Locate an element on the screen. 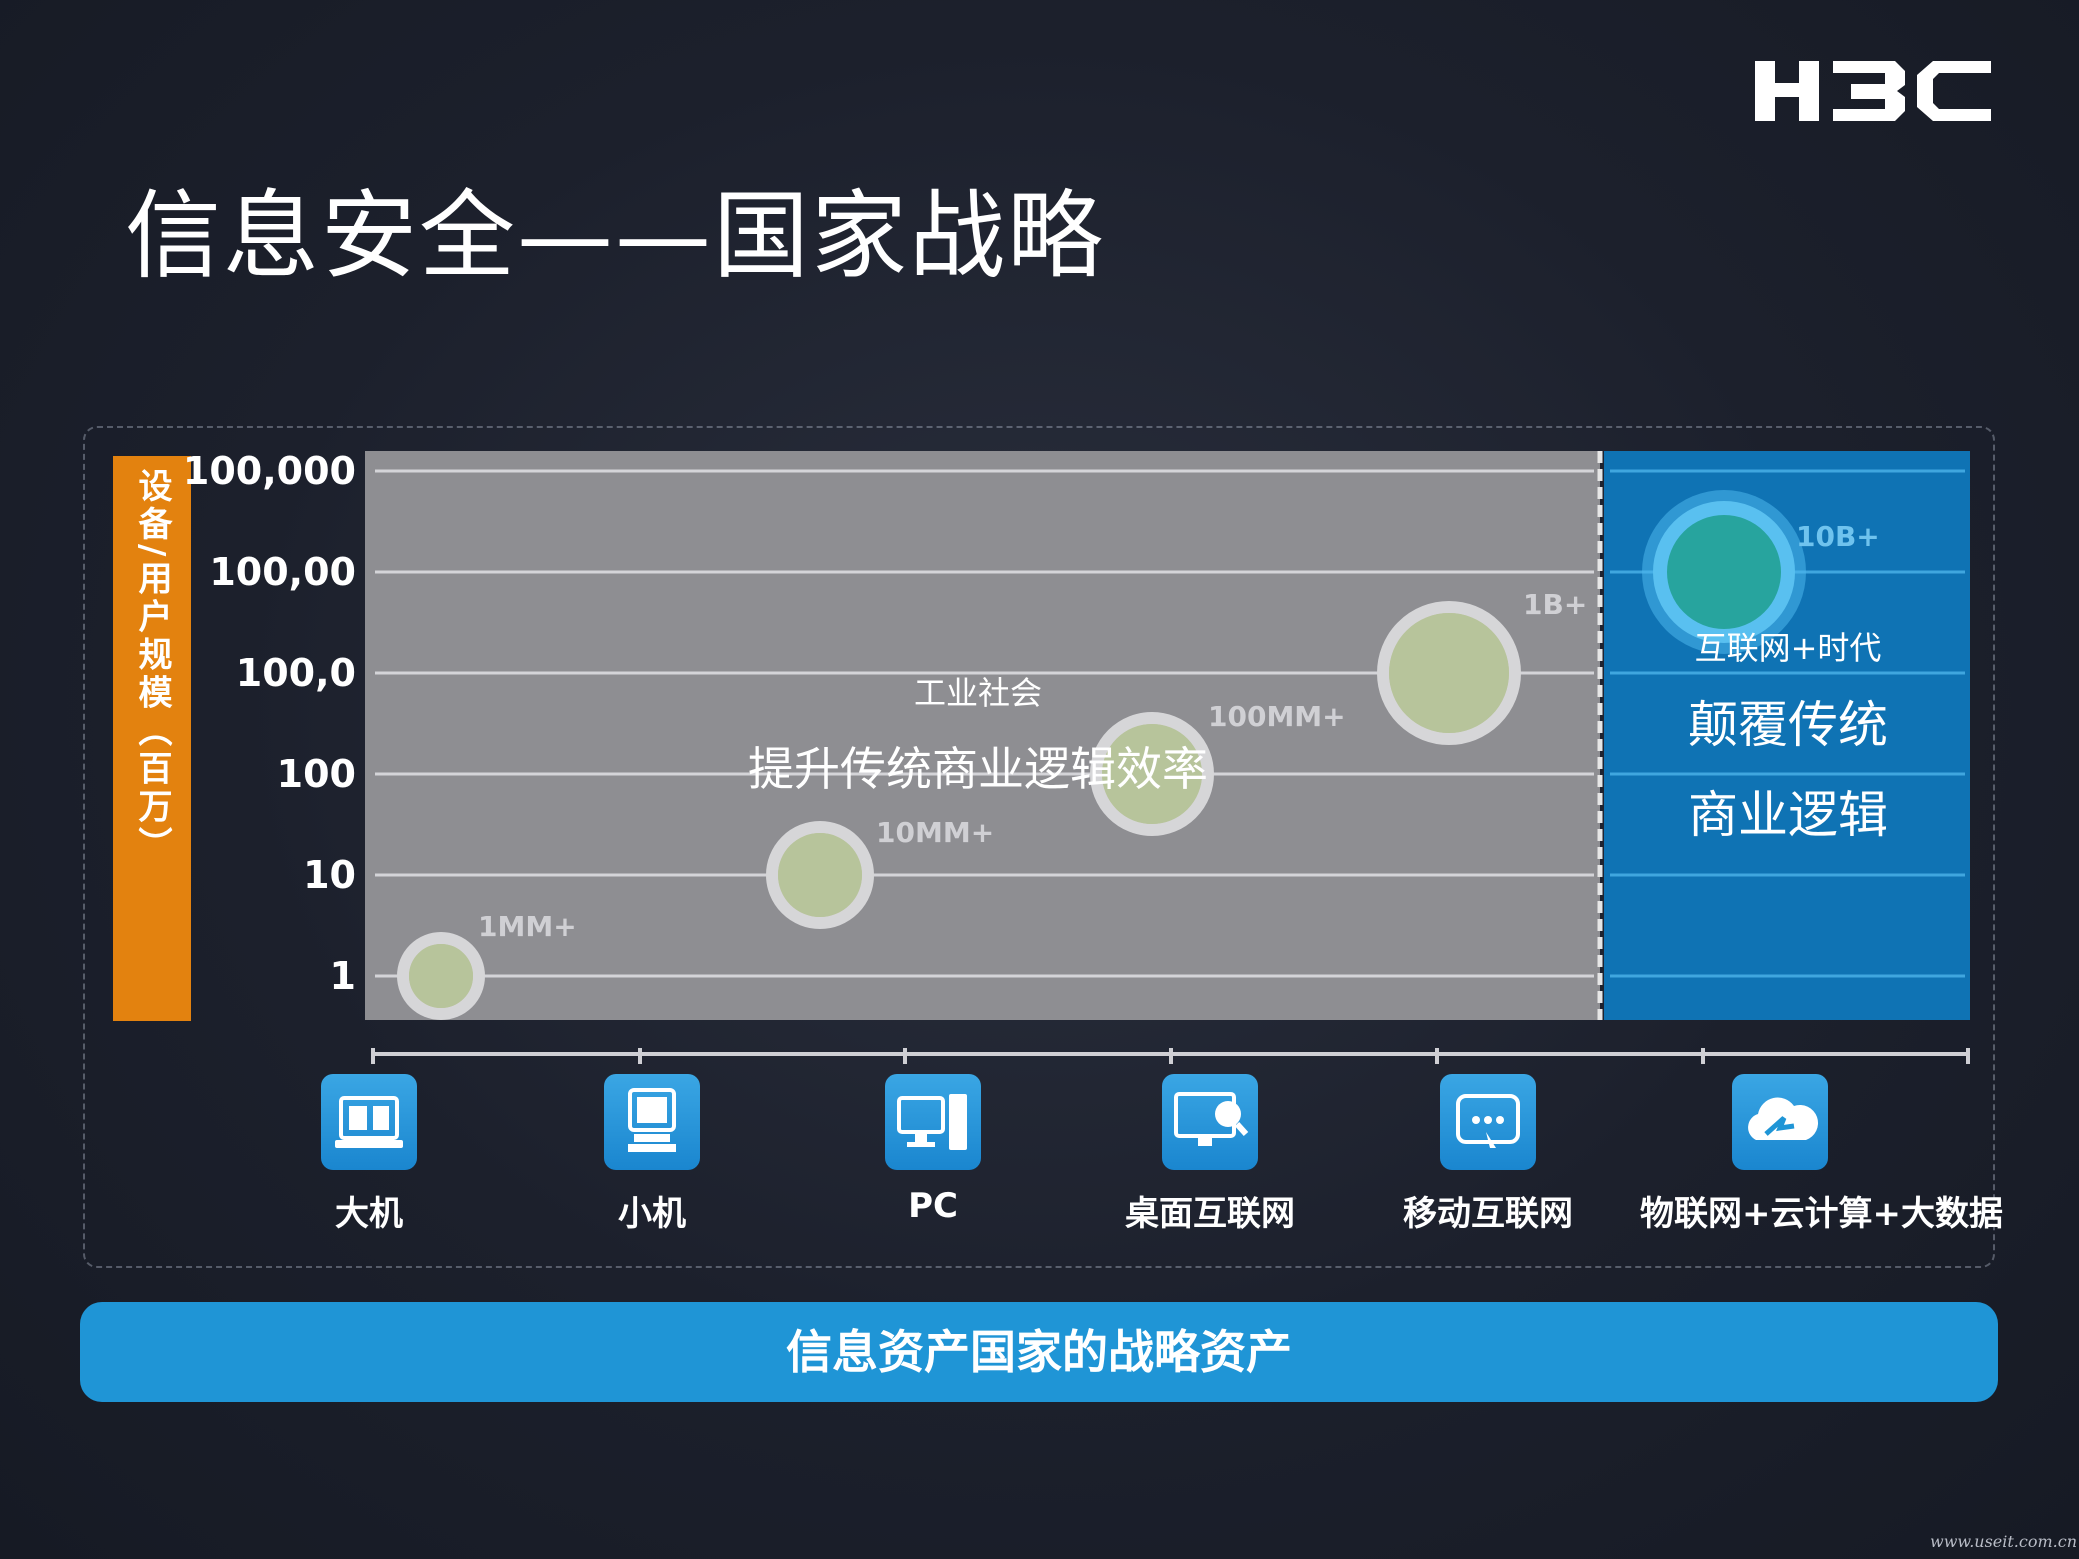  bottom-banner: 信息资产国家的战略资产 is located at coordinates (1039, 1352).